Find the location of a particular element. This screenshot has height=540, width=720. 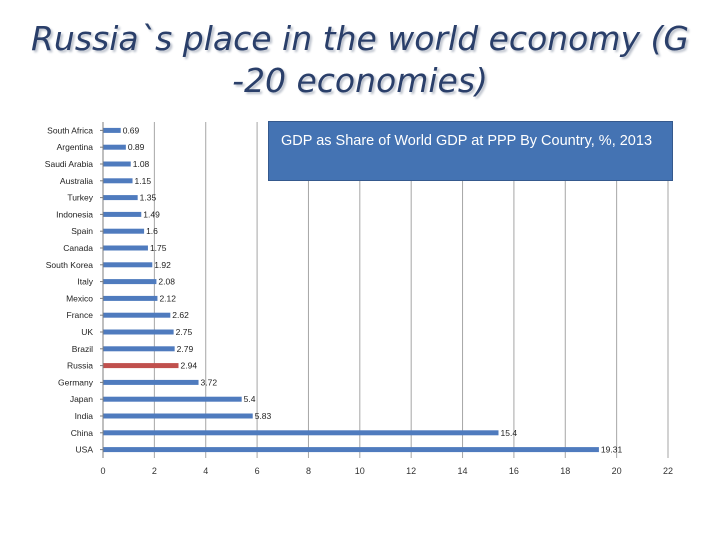

category-label: Saudi Arabia is located at coordinates (69, 164).